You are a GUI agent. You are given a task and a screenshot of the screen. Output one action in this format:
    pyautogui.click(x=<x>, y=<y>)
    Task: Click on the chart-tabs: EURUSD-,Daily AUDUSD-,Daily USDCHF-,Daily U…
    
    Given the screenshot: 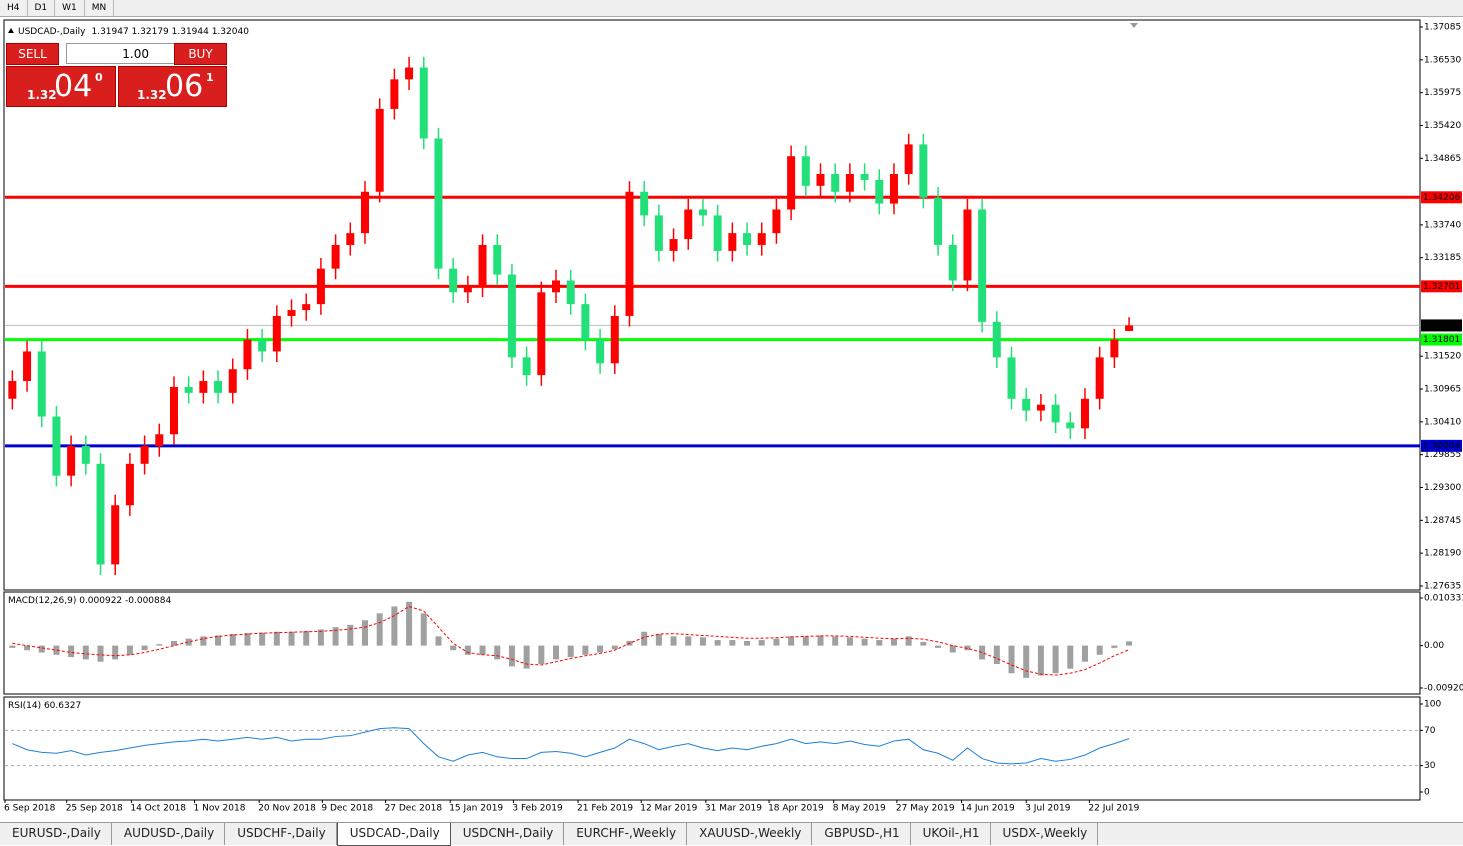 What is the action you would take?
    pyautogui.click(x=731, y=834)
    